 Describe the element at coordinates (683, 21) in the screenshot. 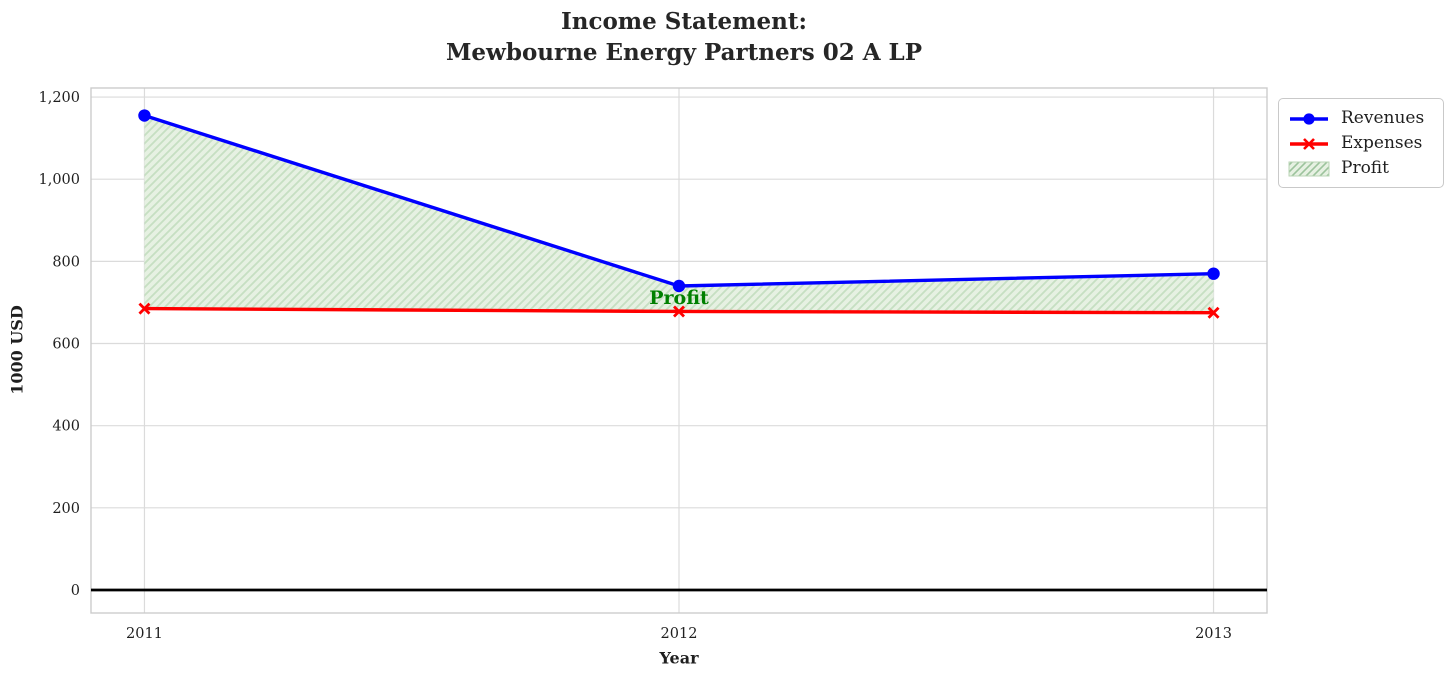

I see `chart-title-line1: Income Statement:` at that location.